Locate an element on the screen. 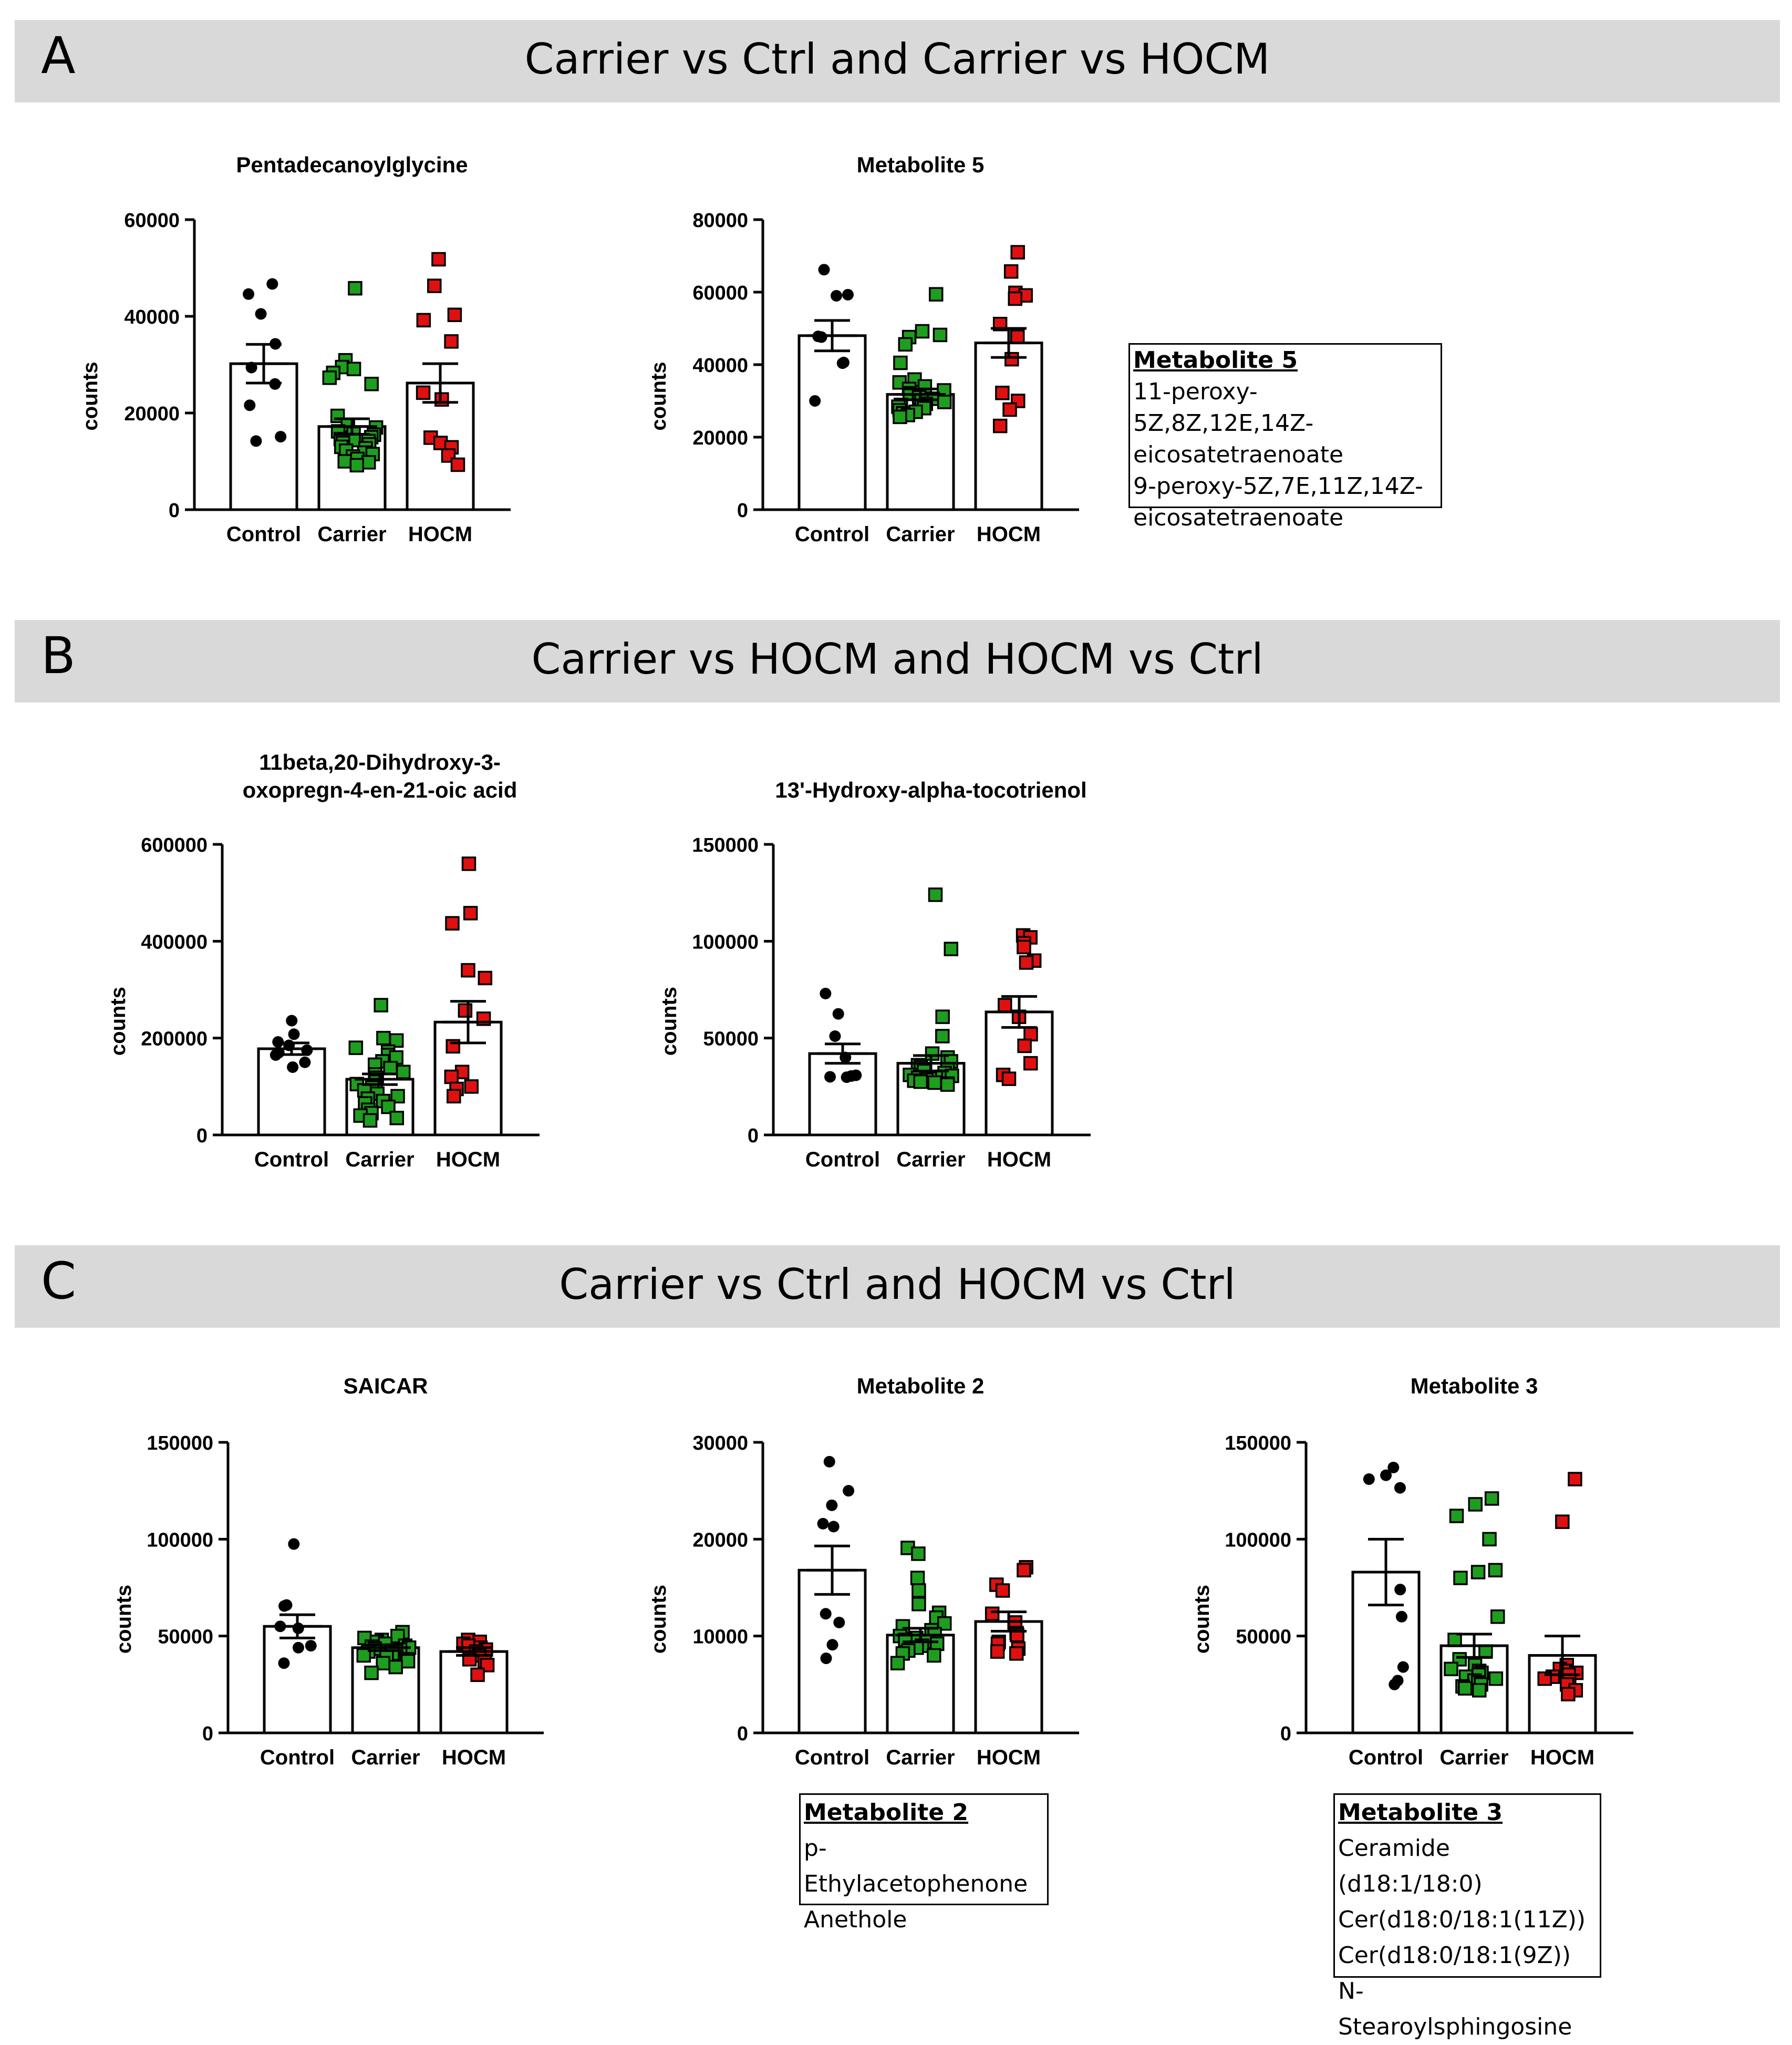 Image resolution: width=1792 pixels, height=2045 pixels. y-tick-label: 10000 is located at coordinates (720, 1637).